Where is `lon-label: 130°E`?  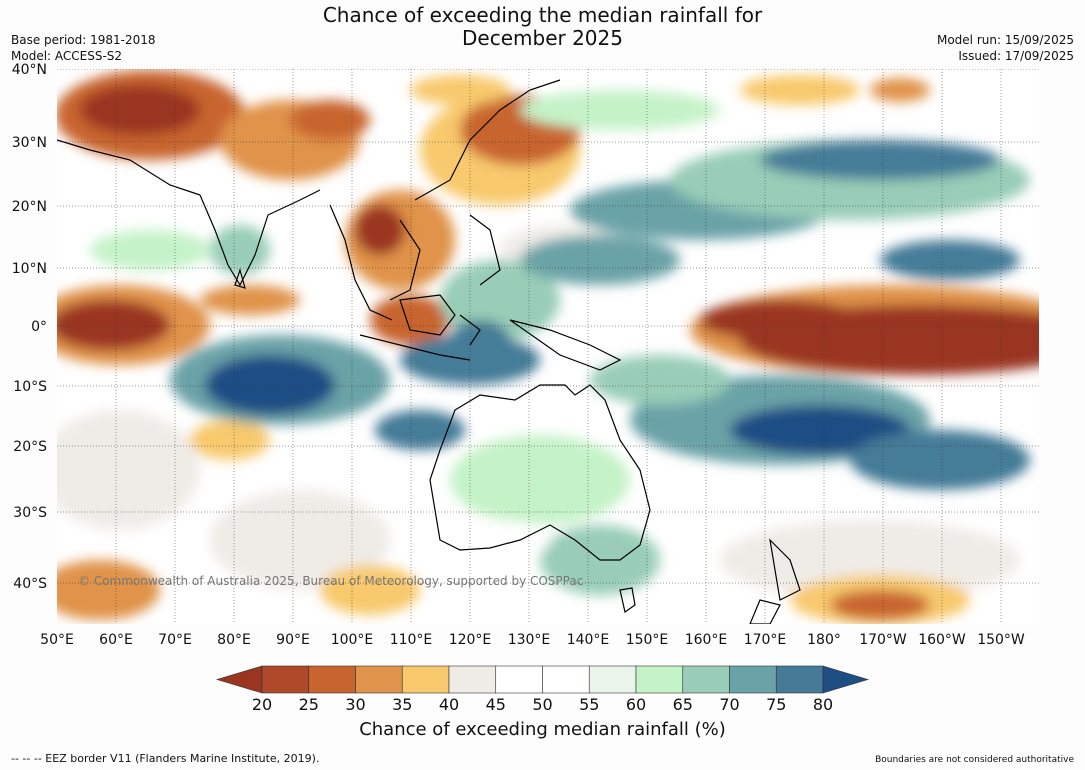 lon-label: 130°E is located at coordinates (529, 640).